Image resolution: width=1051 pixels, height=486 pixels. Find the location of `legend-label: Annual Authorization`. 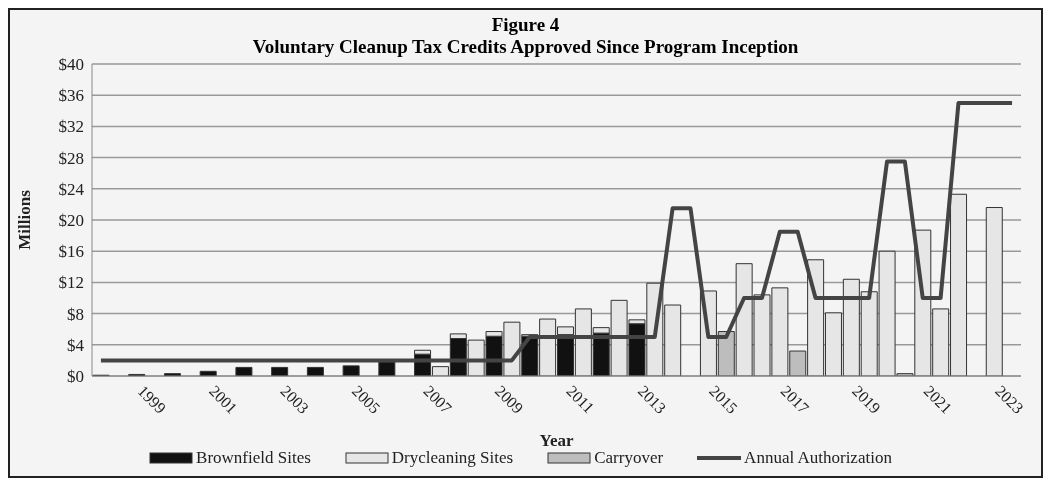

legend-label: Annual Authorization is located at coordinates (818, 458).